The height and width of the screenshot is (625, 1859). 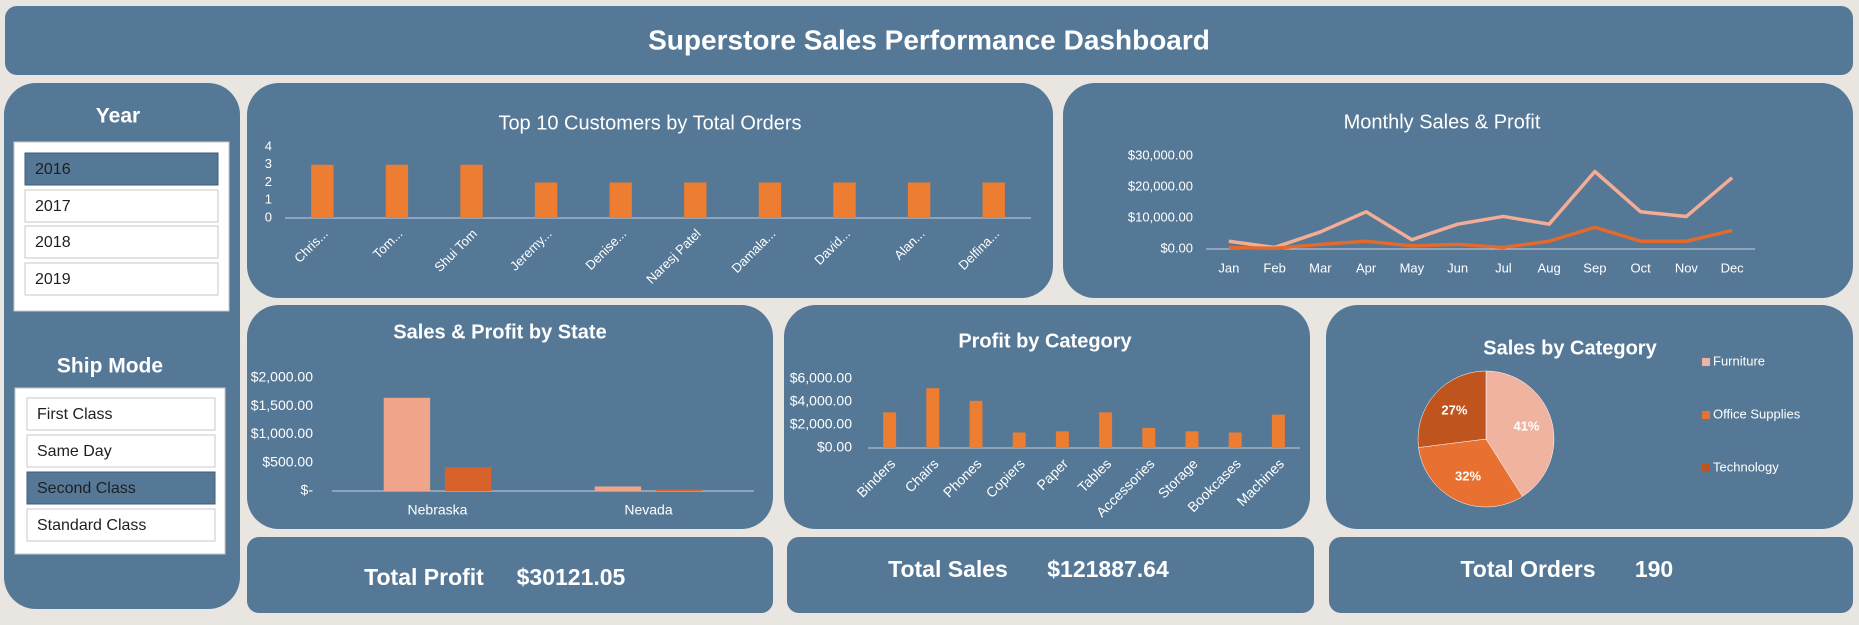 What do you see at coordinates (821, 401) in the screenshot?
I see `y-tick-label: $4,000.00` at bounding box center [821, 401].